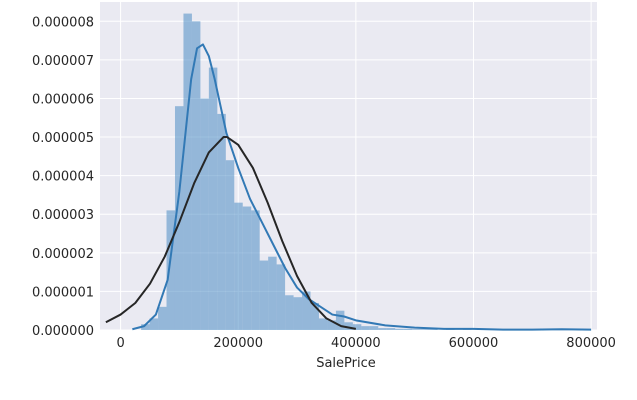 The width and height of the screenshot is (637, 400). I want to click on x-tick-label: 600000, so click(474, 343).